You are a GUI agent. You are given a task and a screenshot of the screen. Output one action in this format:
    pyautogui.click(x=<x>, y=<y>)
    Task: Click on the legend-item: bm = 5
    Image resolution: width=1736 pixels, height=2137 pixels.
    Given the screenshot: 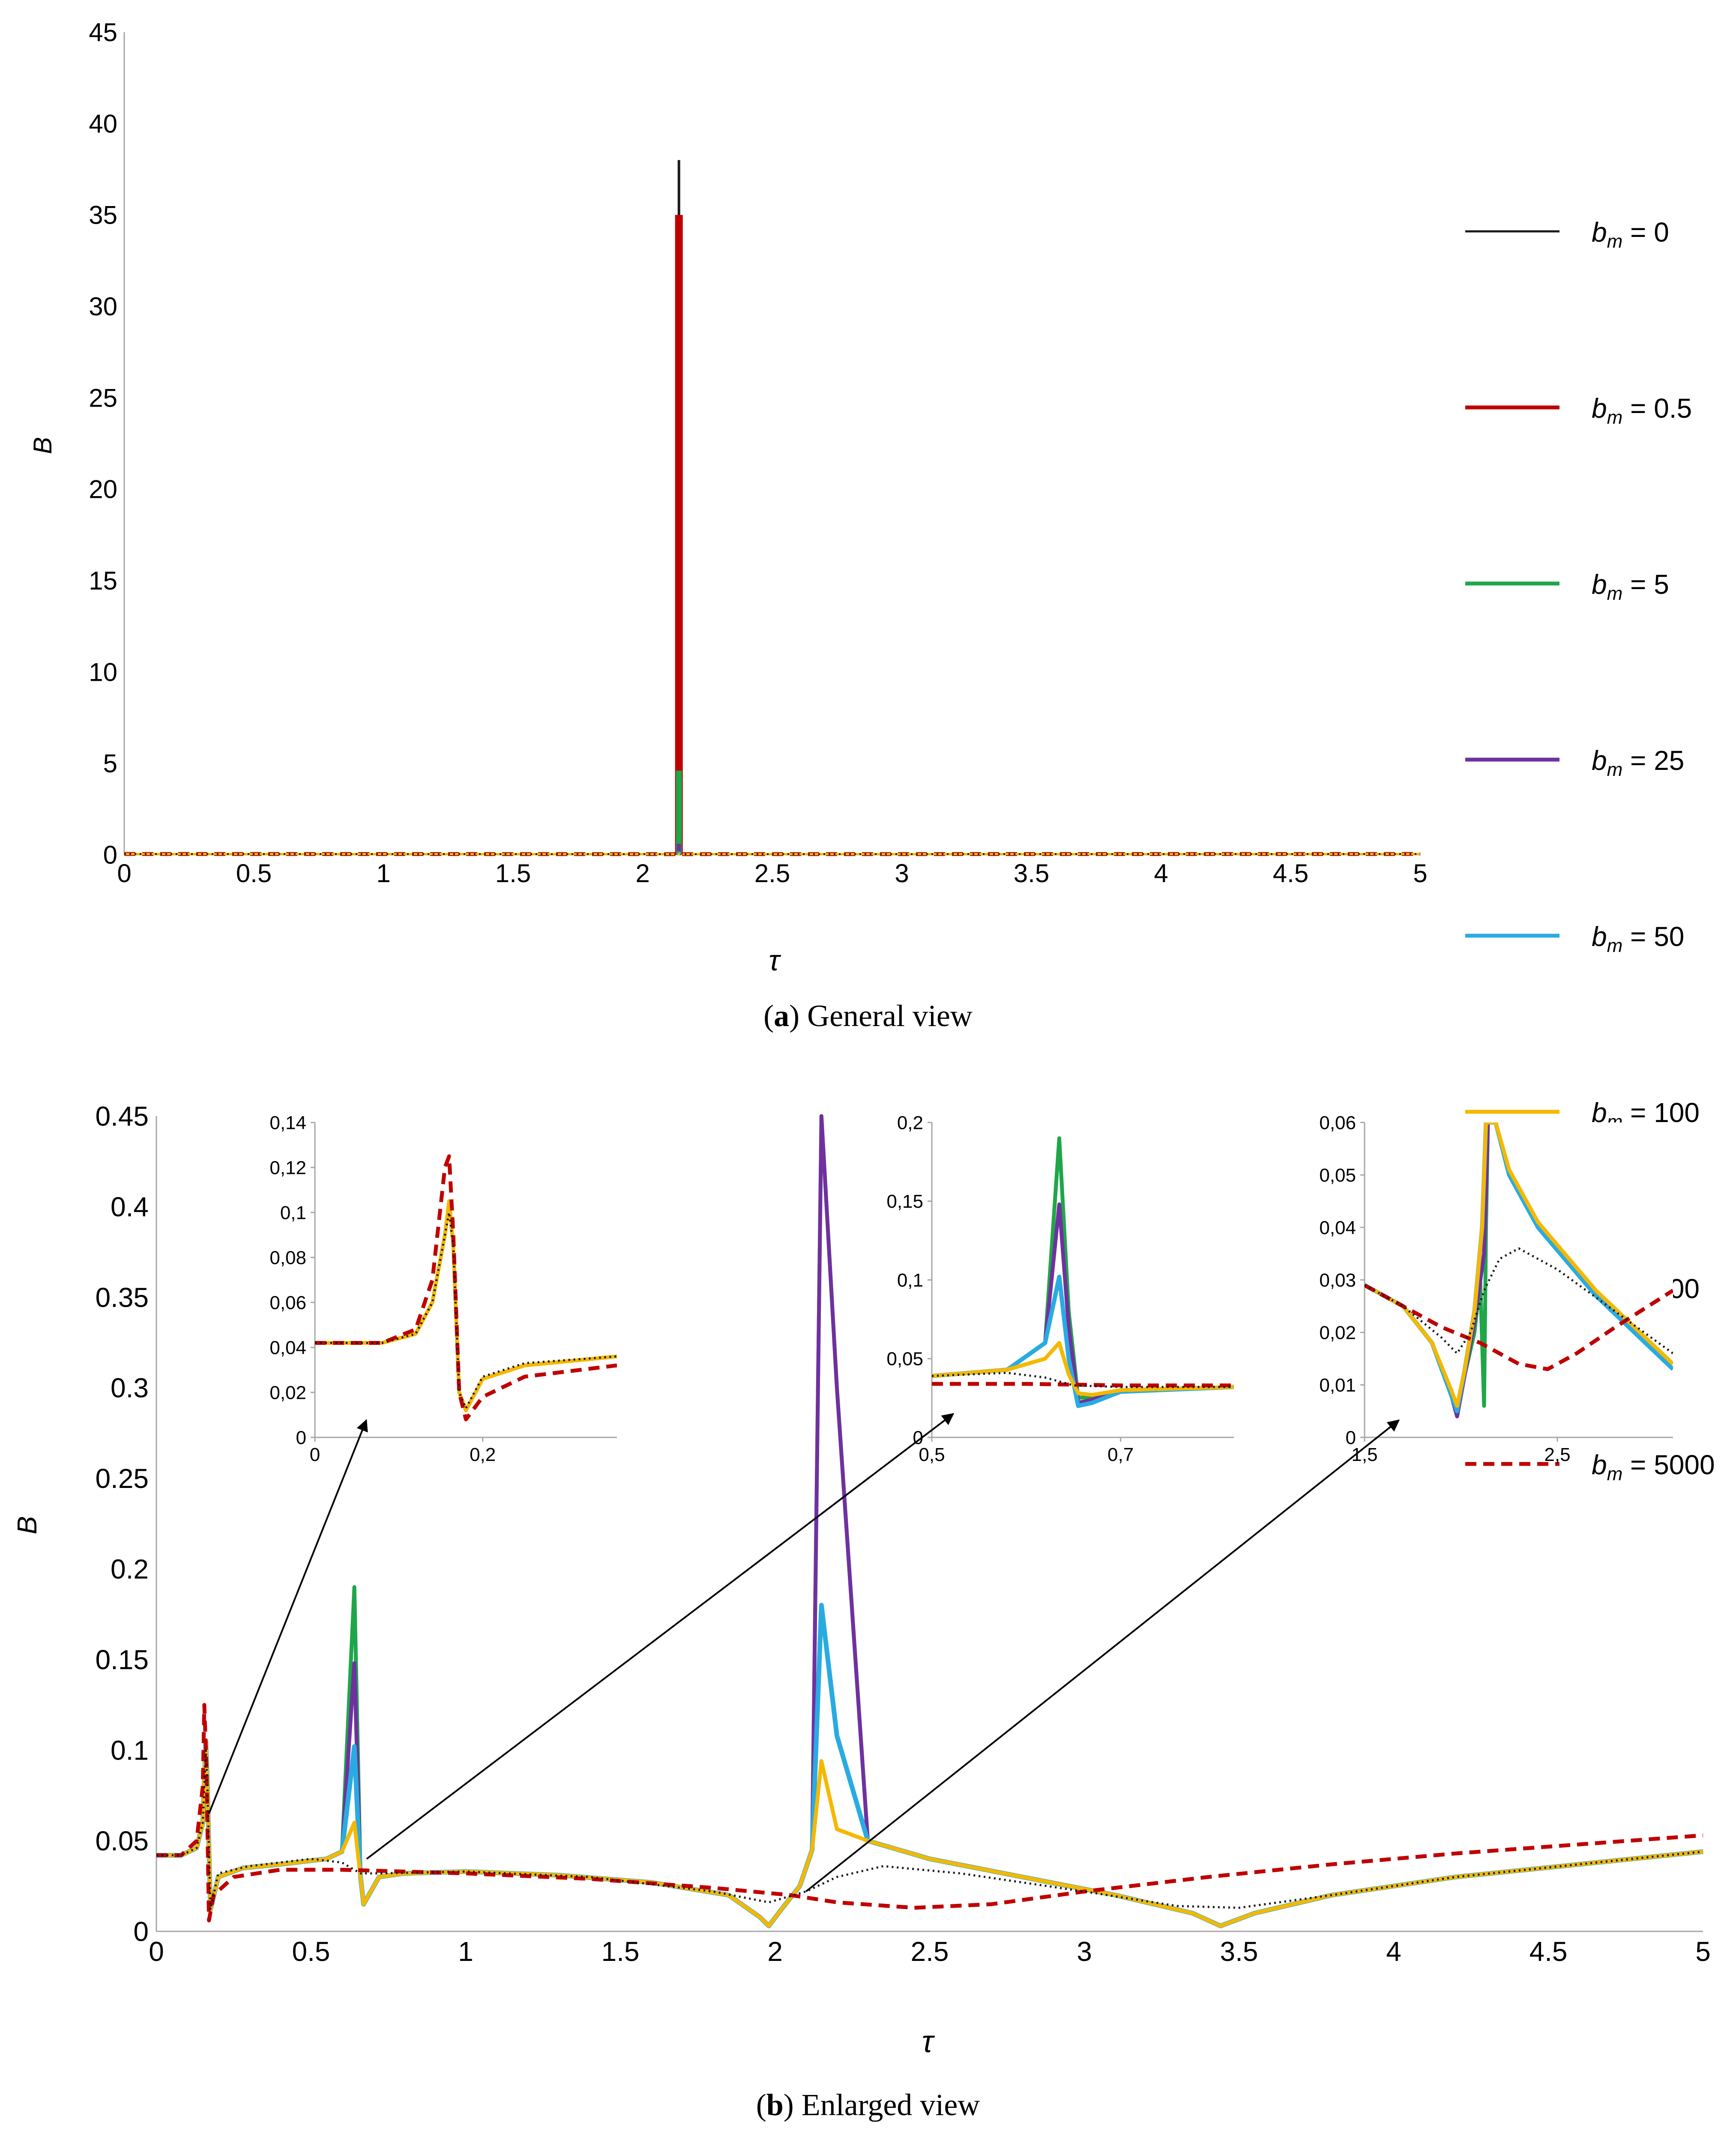 What is the action you would take?
    pyautogui.click(x=1567, y=586)
    